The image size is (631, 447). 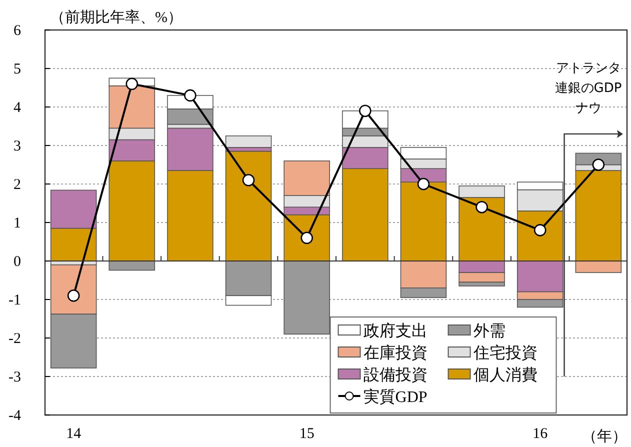 I want to click on y-tick-label: 0, so click(x=17, y=262).